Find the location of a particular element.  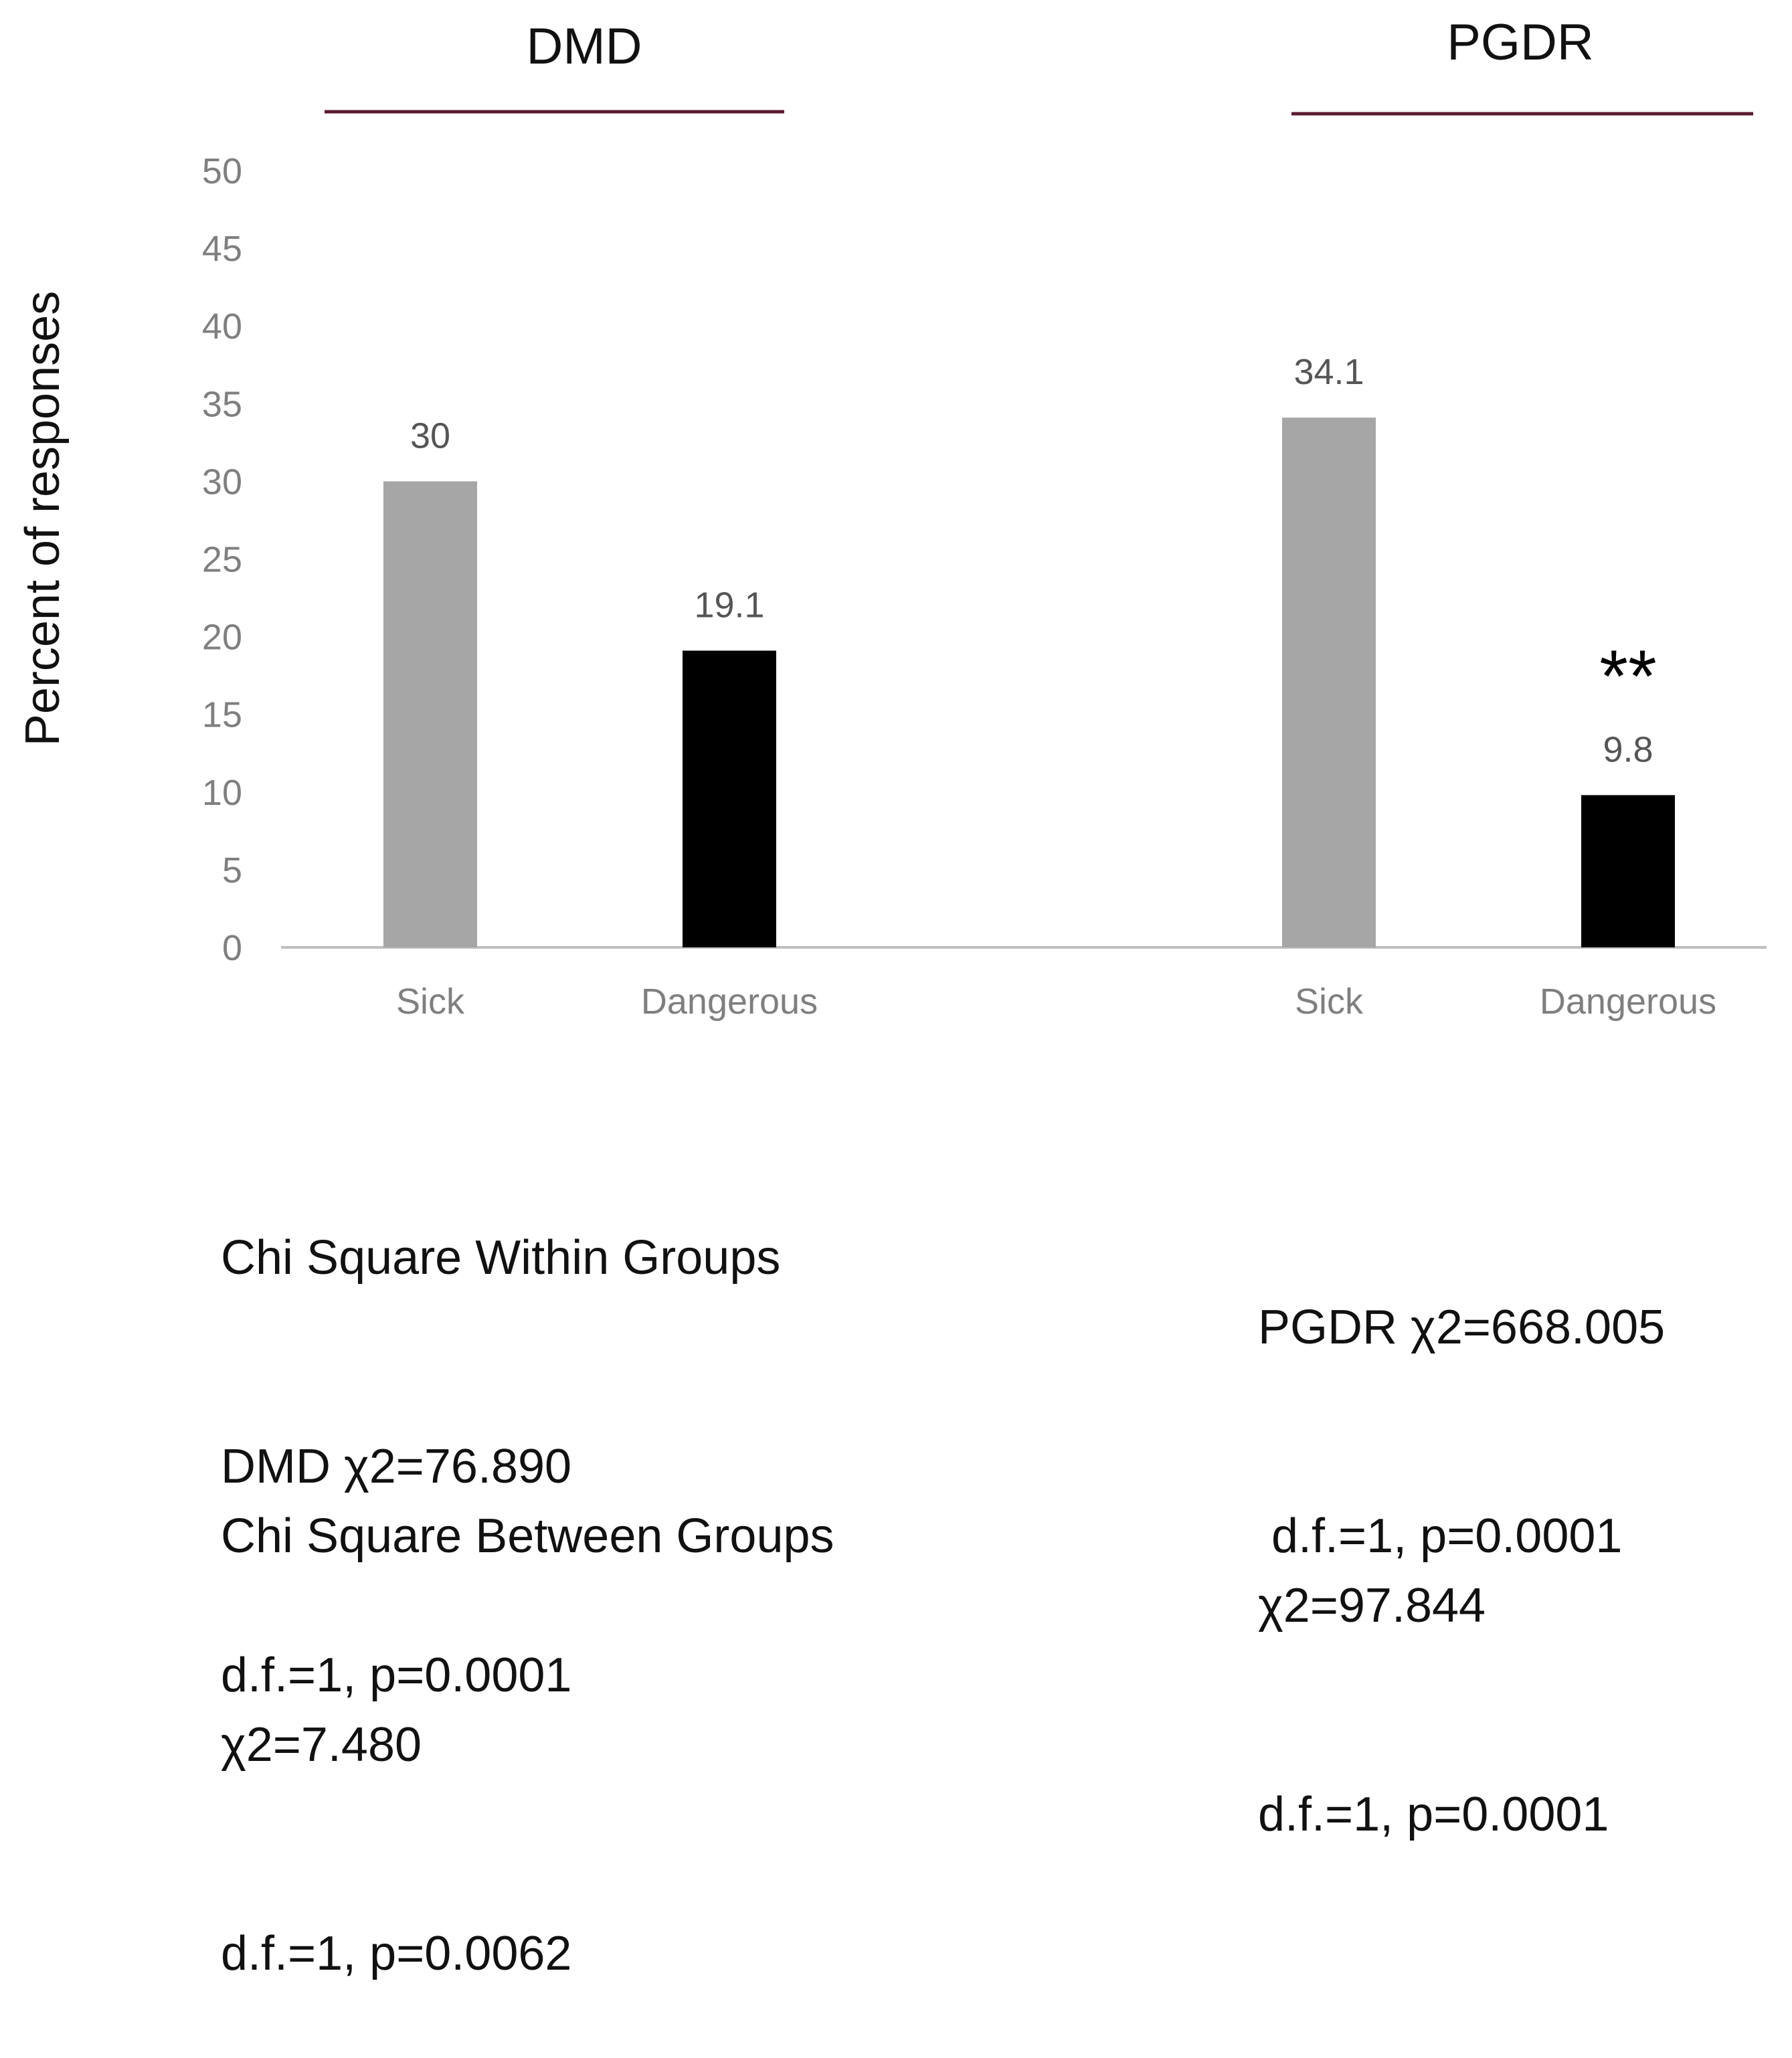

y-tick-label: 15 is located at coordinates (222, 715).